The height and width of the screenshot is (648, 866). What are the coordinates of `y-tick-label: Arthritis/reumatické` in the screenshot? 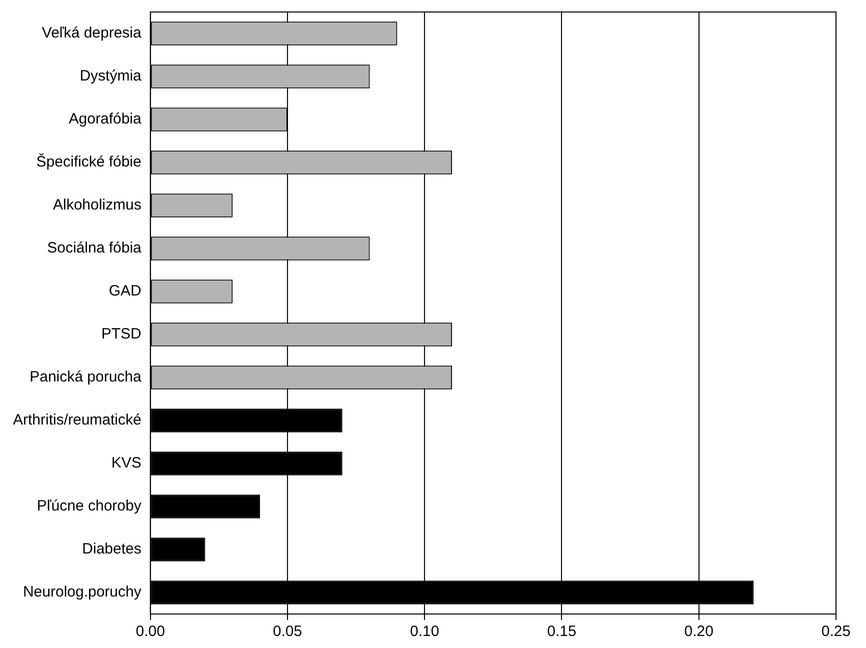 It's located at (77, 420).